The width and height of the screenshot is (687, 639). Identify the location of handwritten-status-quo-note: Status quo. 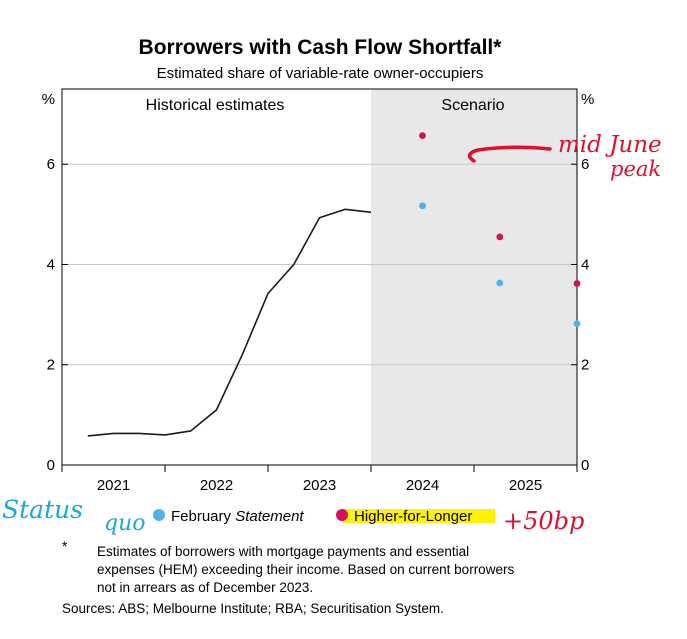
(74, 515).